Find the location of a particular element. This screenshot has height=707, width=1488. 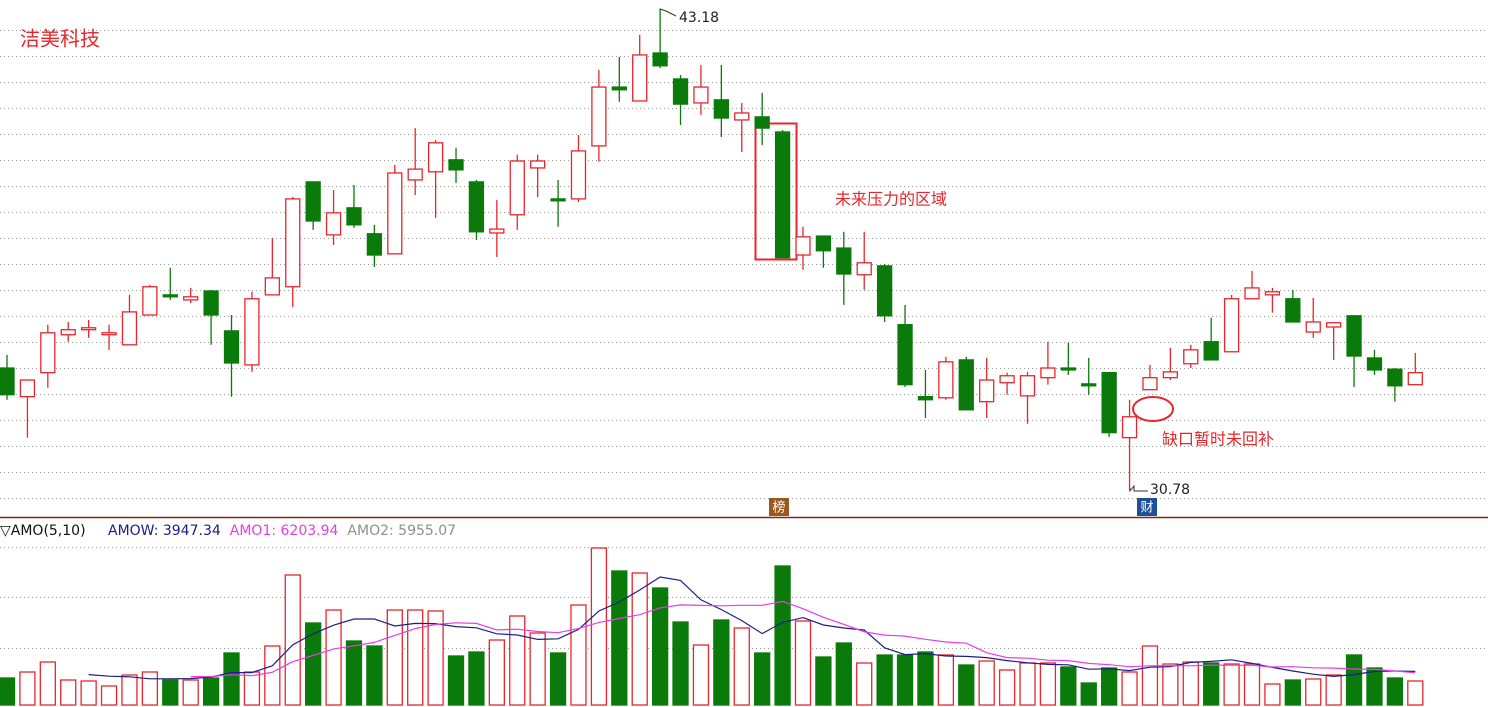

highlight-box is located at coordinates (776, 191).